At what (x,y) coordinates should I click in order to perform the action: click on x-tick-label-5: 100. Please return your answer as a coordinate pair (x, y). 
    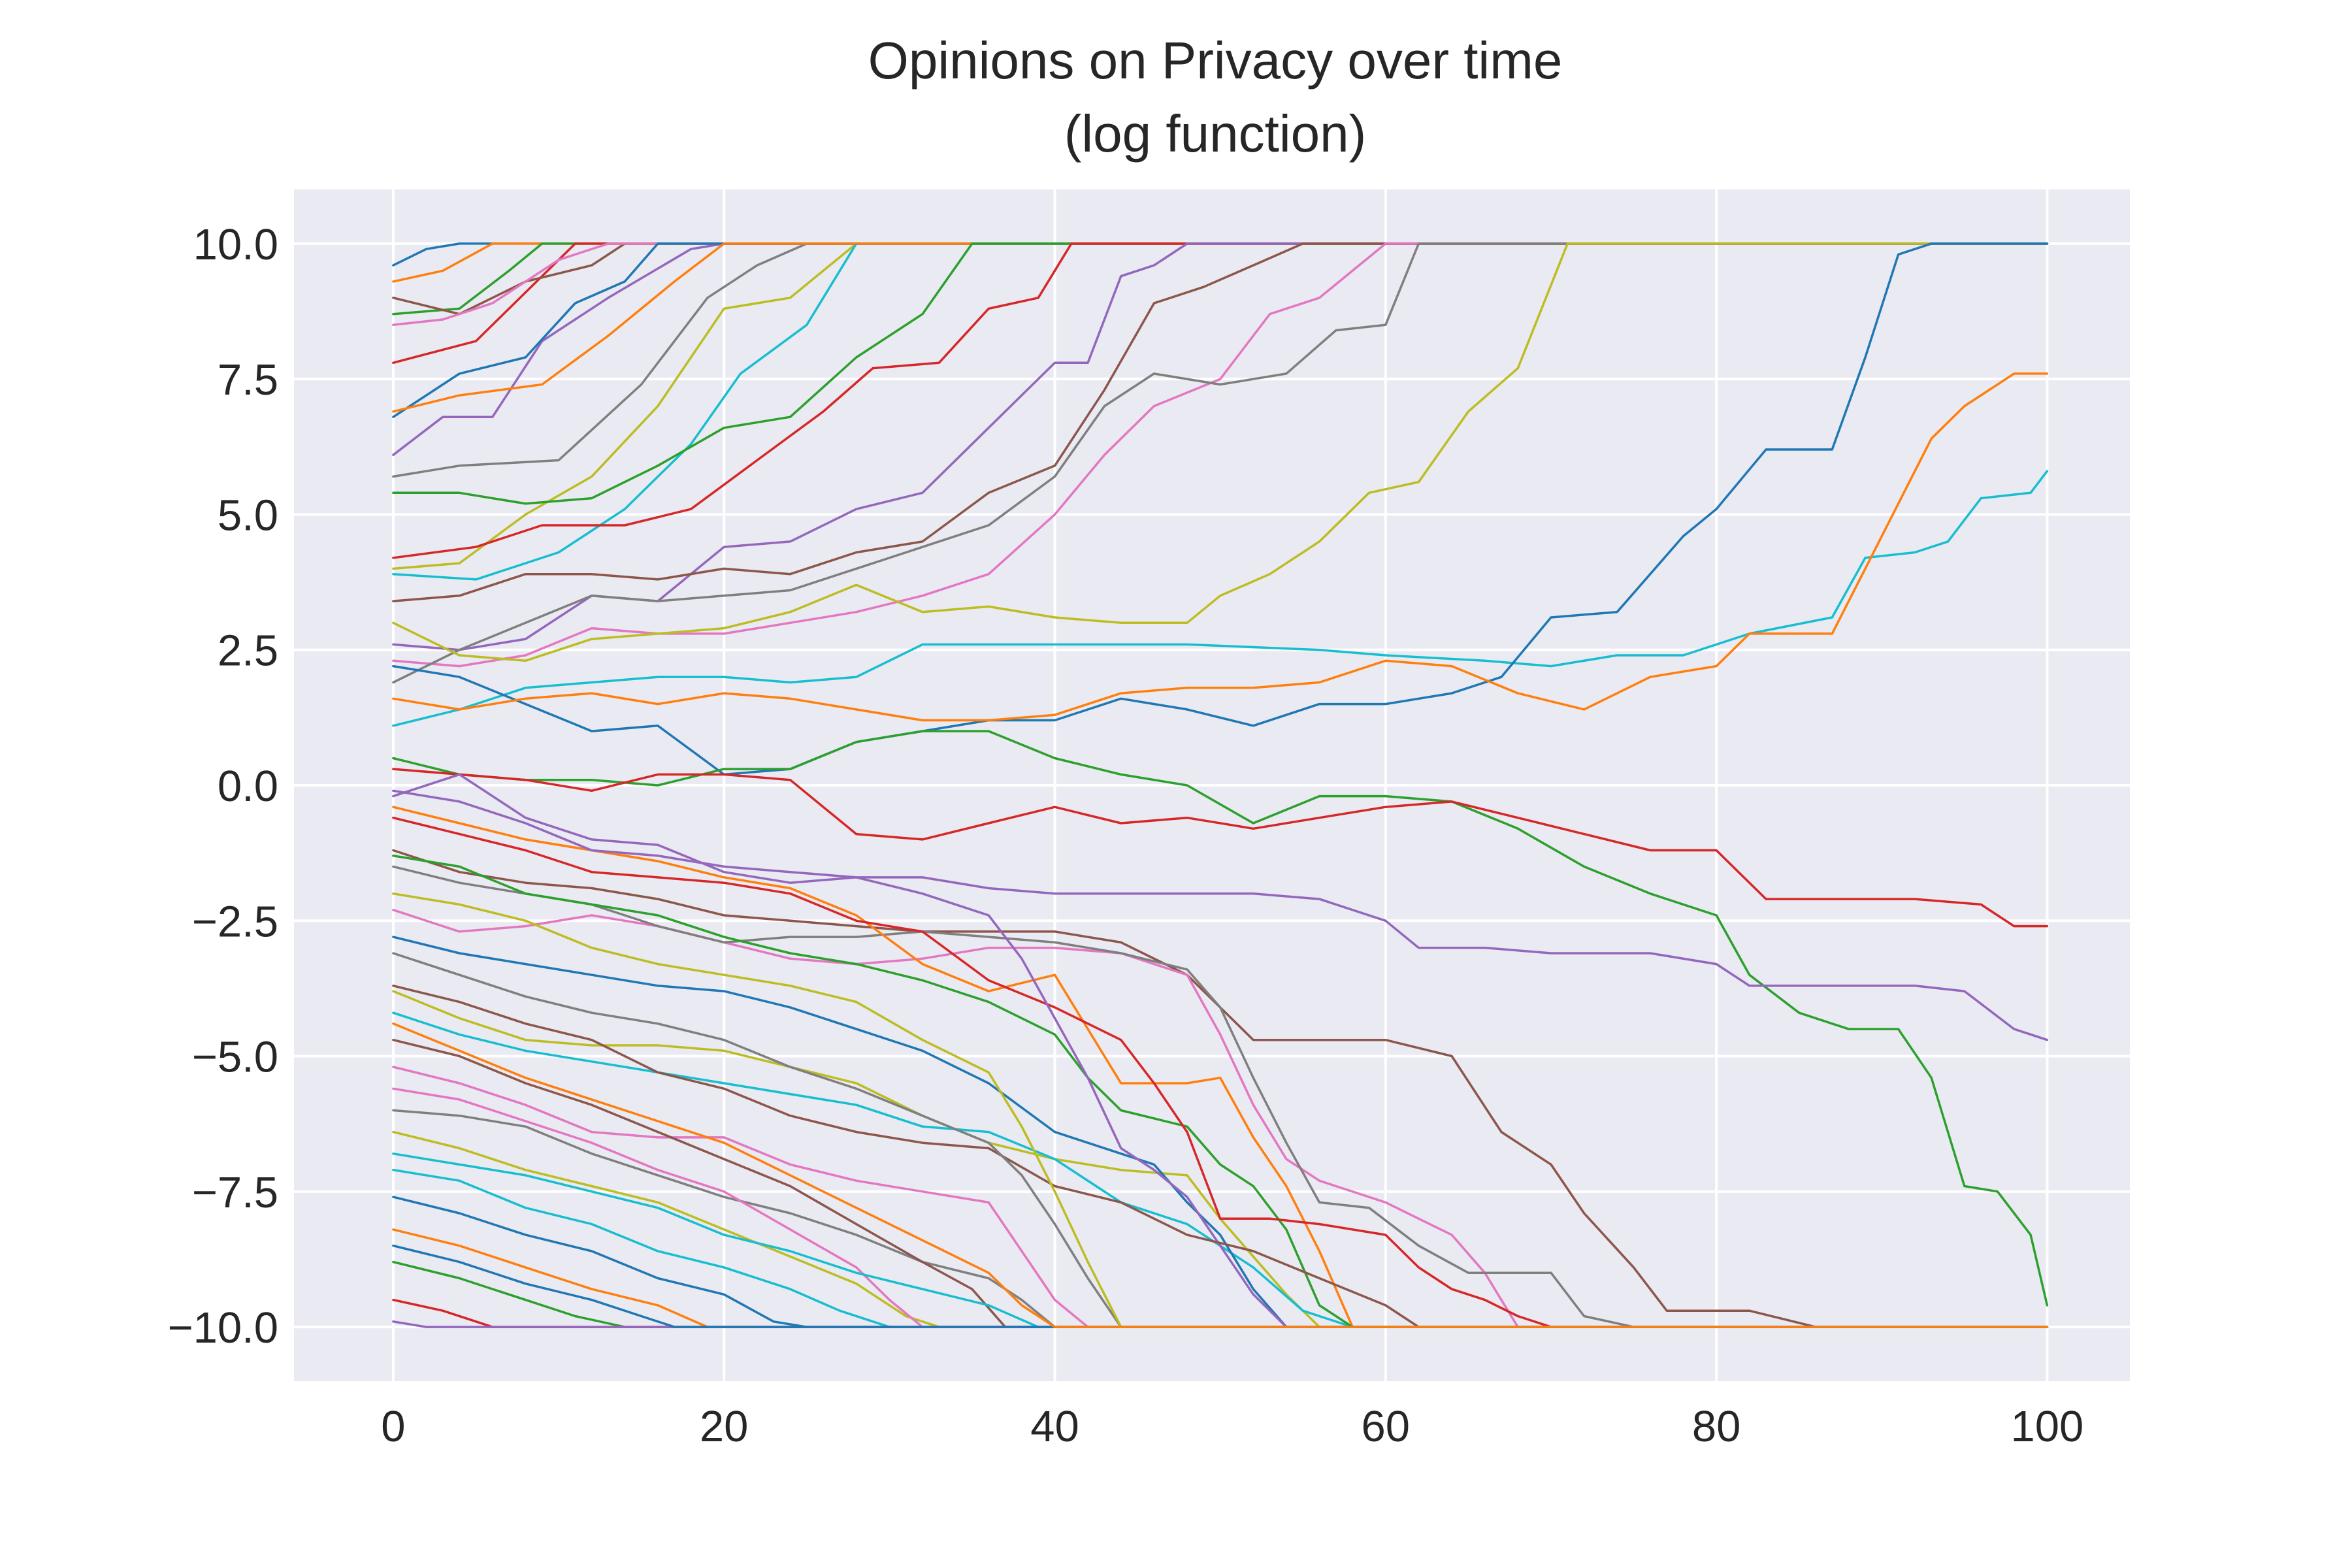
    Looking at the image, I should click on (2047, 1426).